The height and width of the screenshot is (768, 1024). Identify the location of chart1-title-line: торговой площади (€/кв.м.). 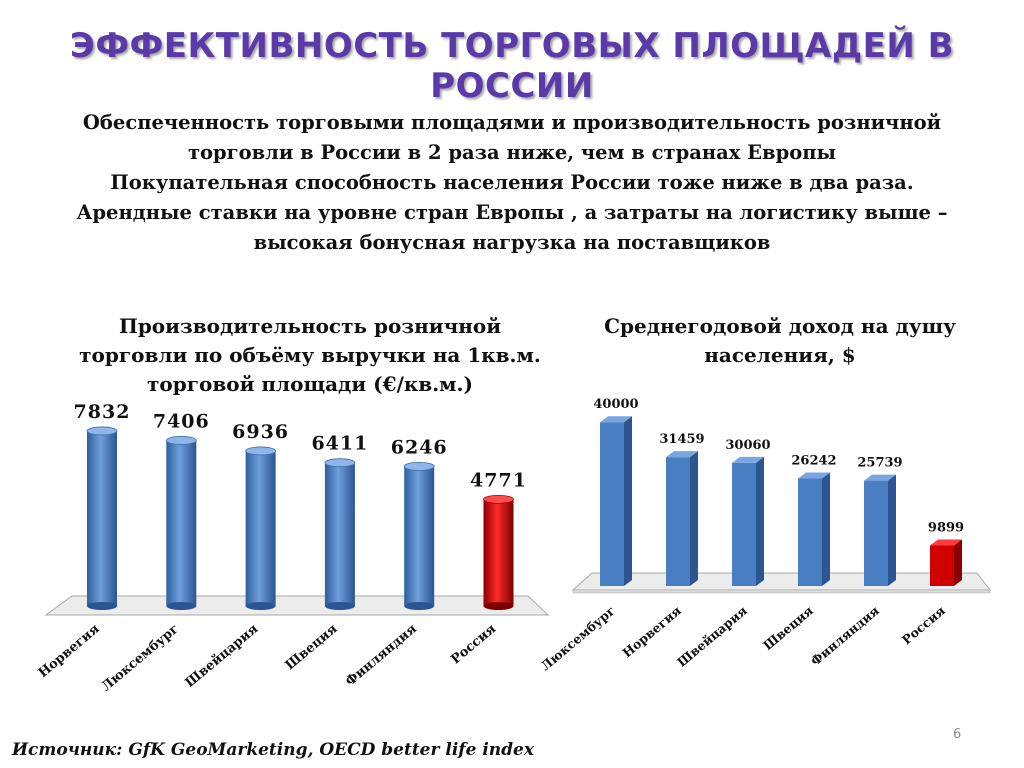
(310, 384).